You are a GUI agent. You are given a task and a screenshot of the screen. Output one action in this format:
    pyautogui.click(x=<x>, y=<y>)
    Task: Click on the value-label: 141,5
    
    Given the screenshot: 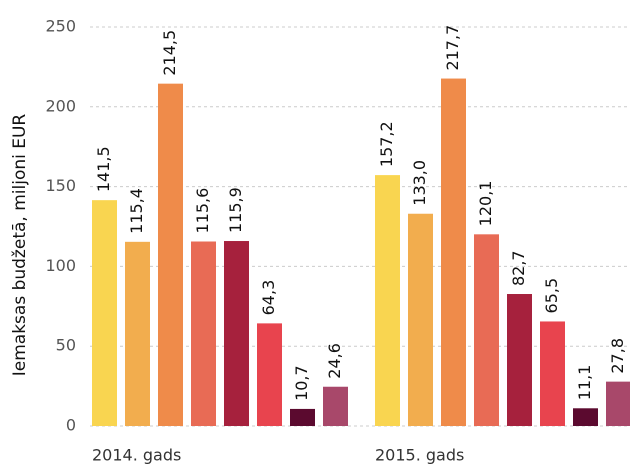 What is the action you would take?
    pyautogui.click(x=103, y=169)
    